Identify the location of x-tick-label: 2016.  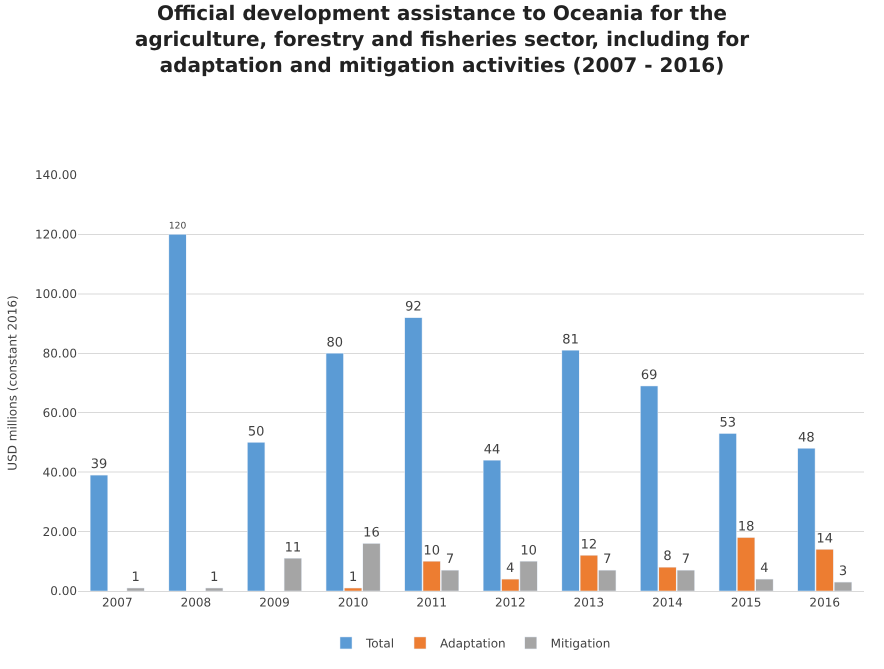
(824, 602).